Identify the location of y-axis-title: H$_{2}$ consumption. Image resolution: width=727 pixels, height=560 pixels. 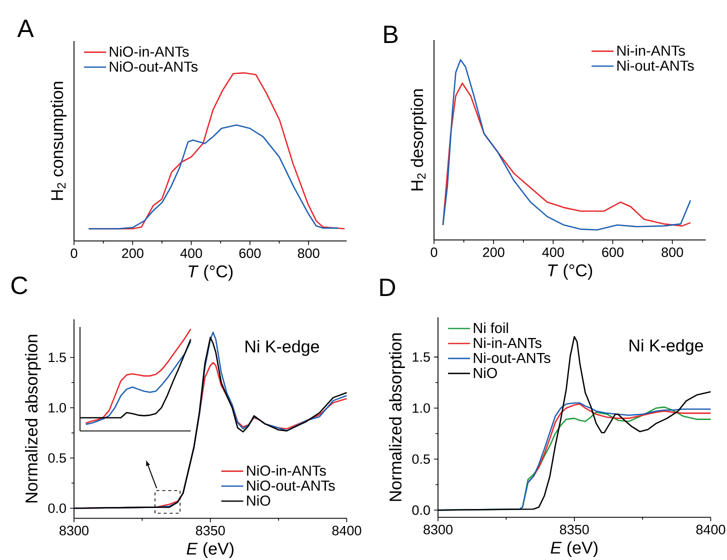
(58, 141).